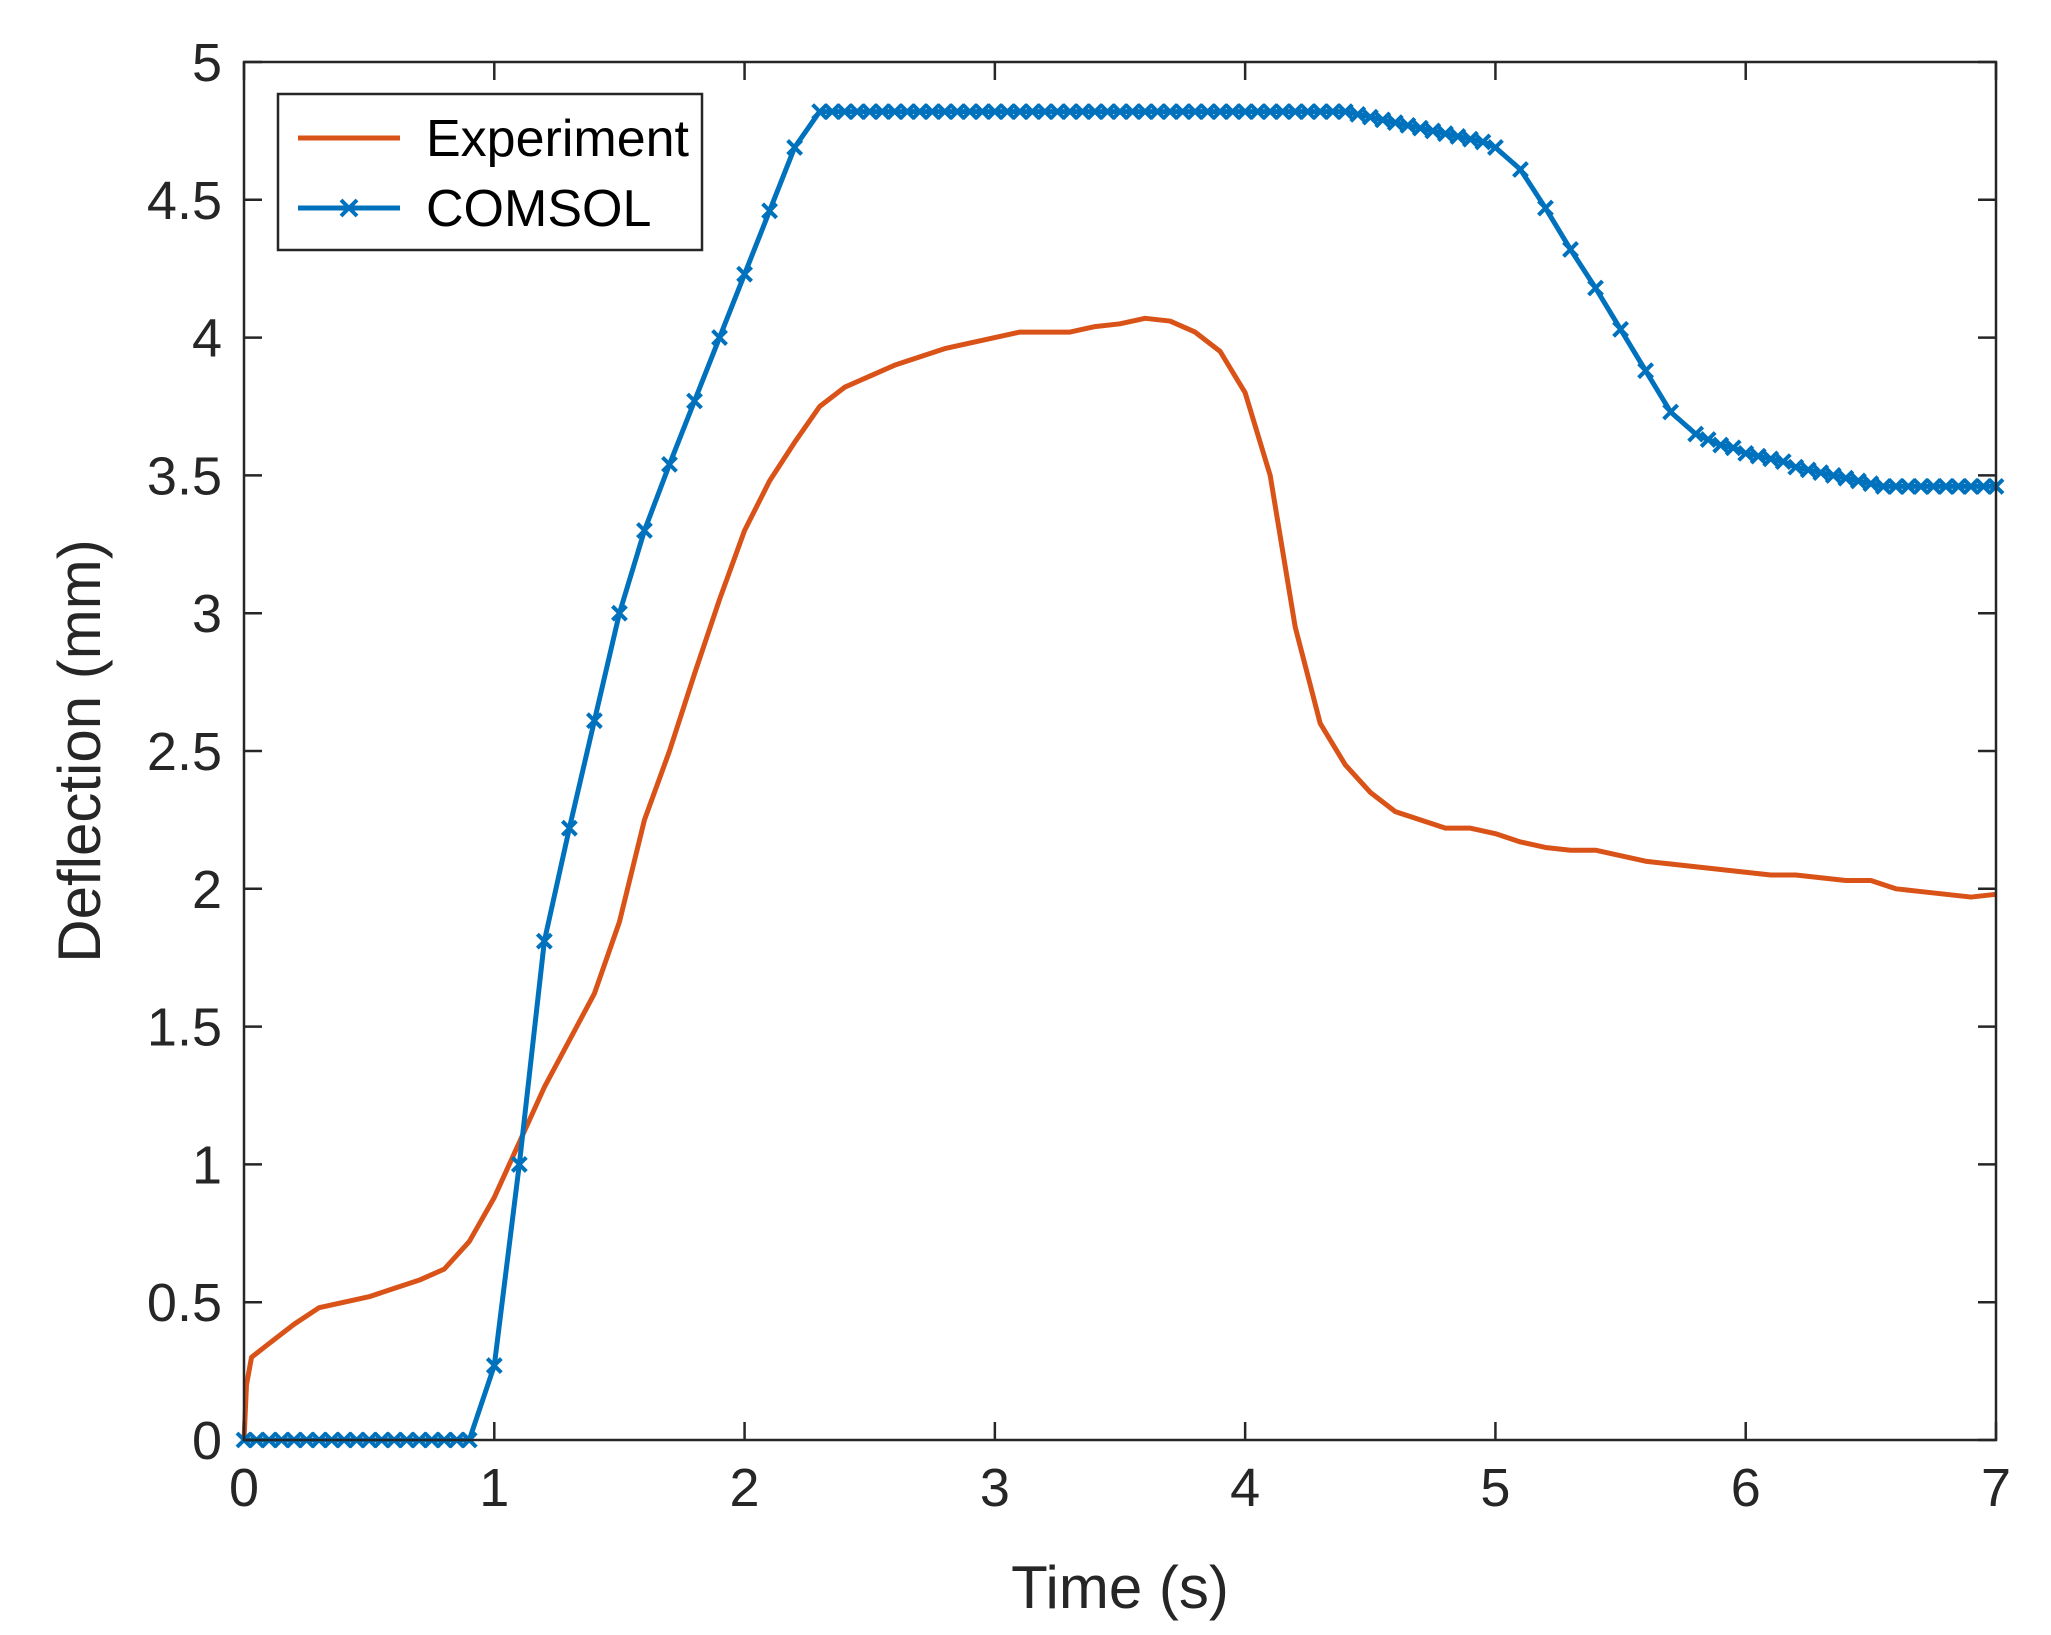  I want to click on legend-label: COMSOL, so click(538, 209).